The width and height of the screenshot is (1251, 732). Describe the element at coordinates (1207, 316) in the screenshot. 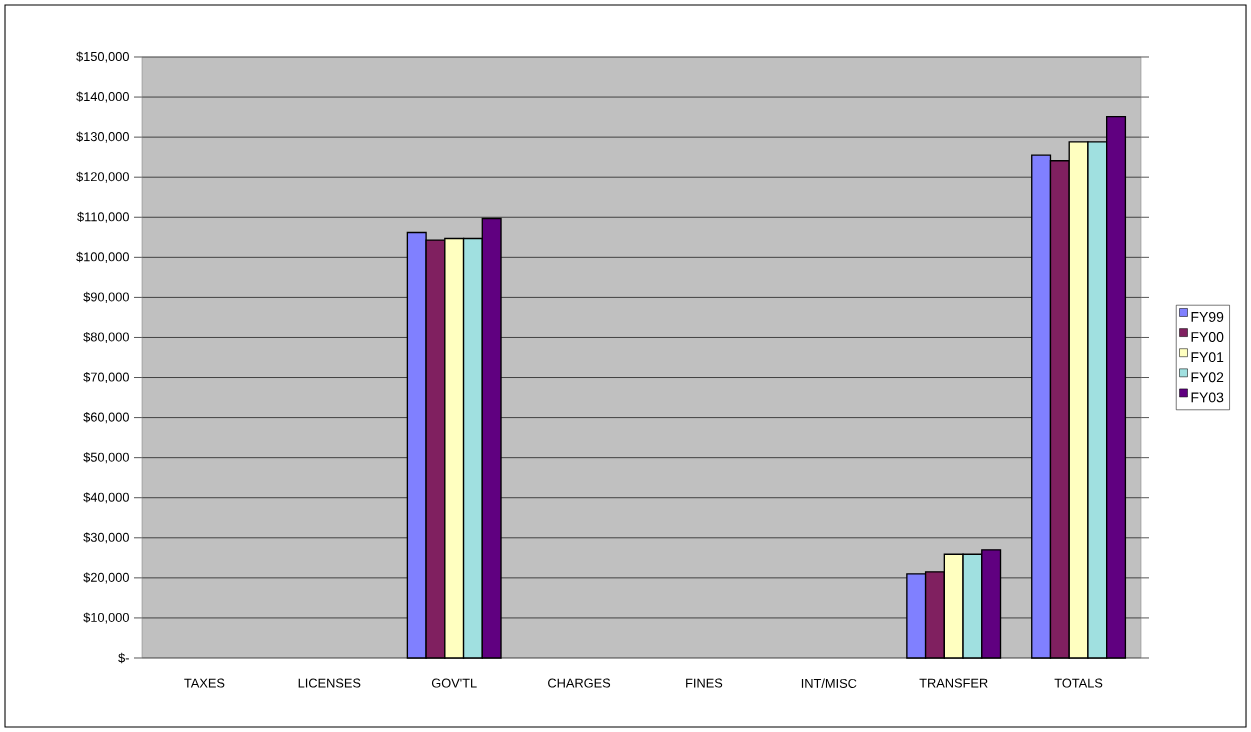

I see `legend-label: FY99` at that location.